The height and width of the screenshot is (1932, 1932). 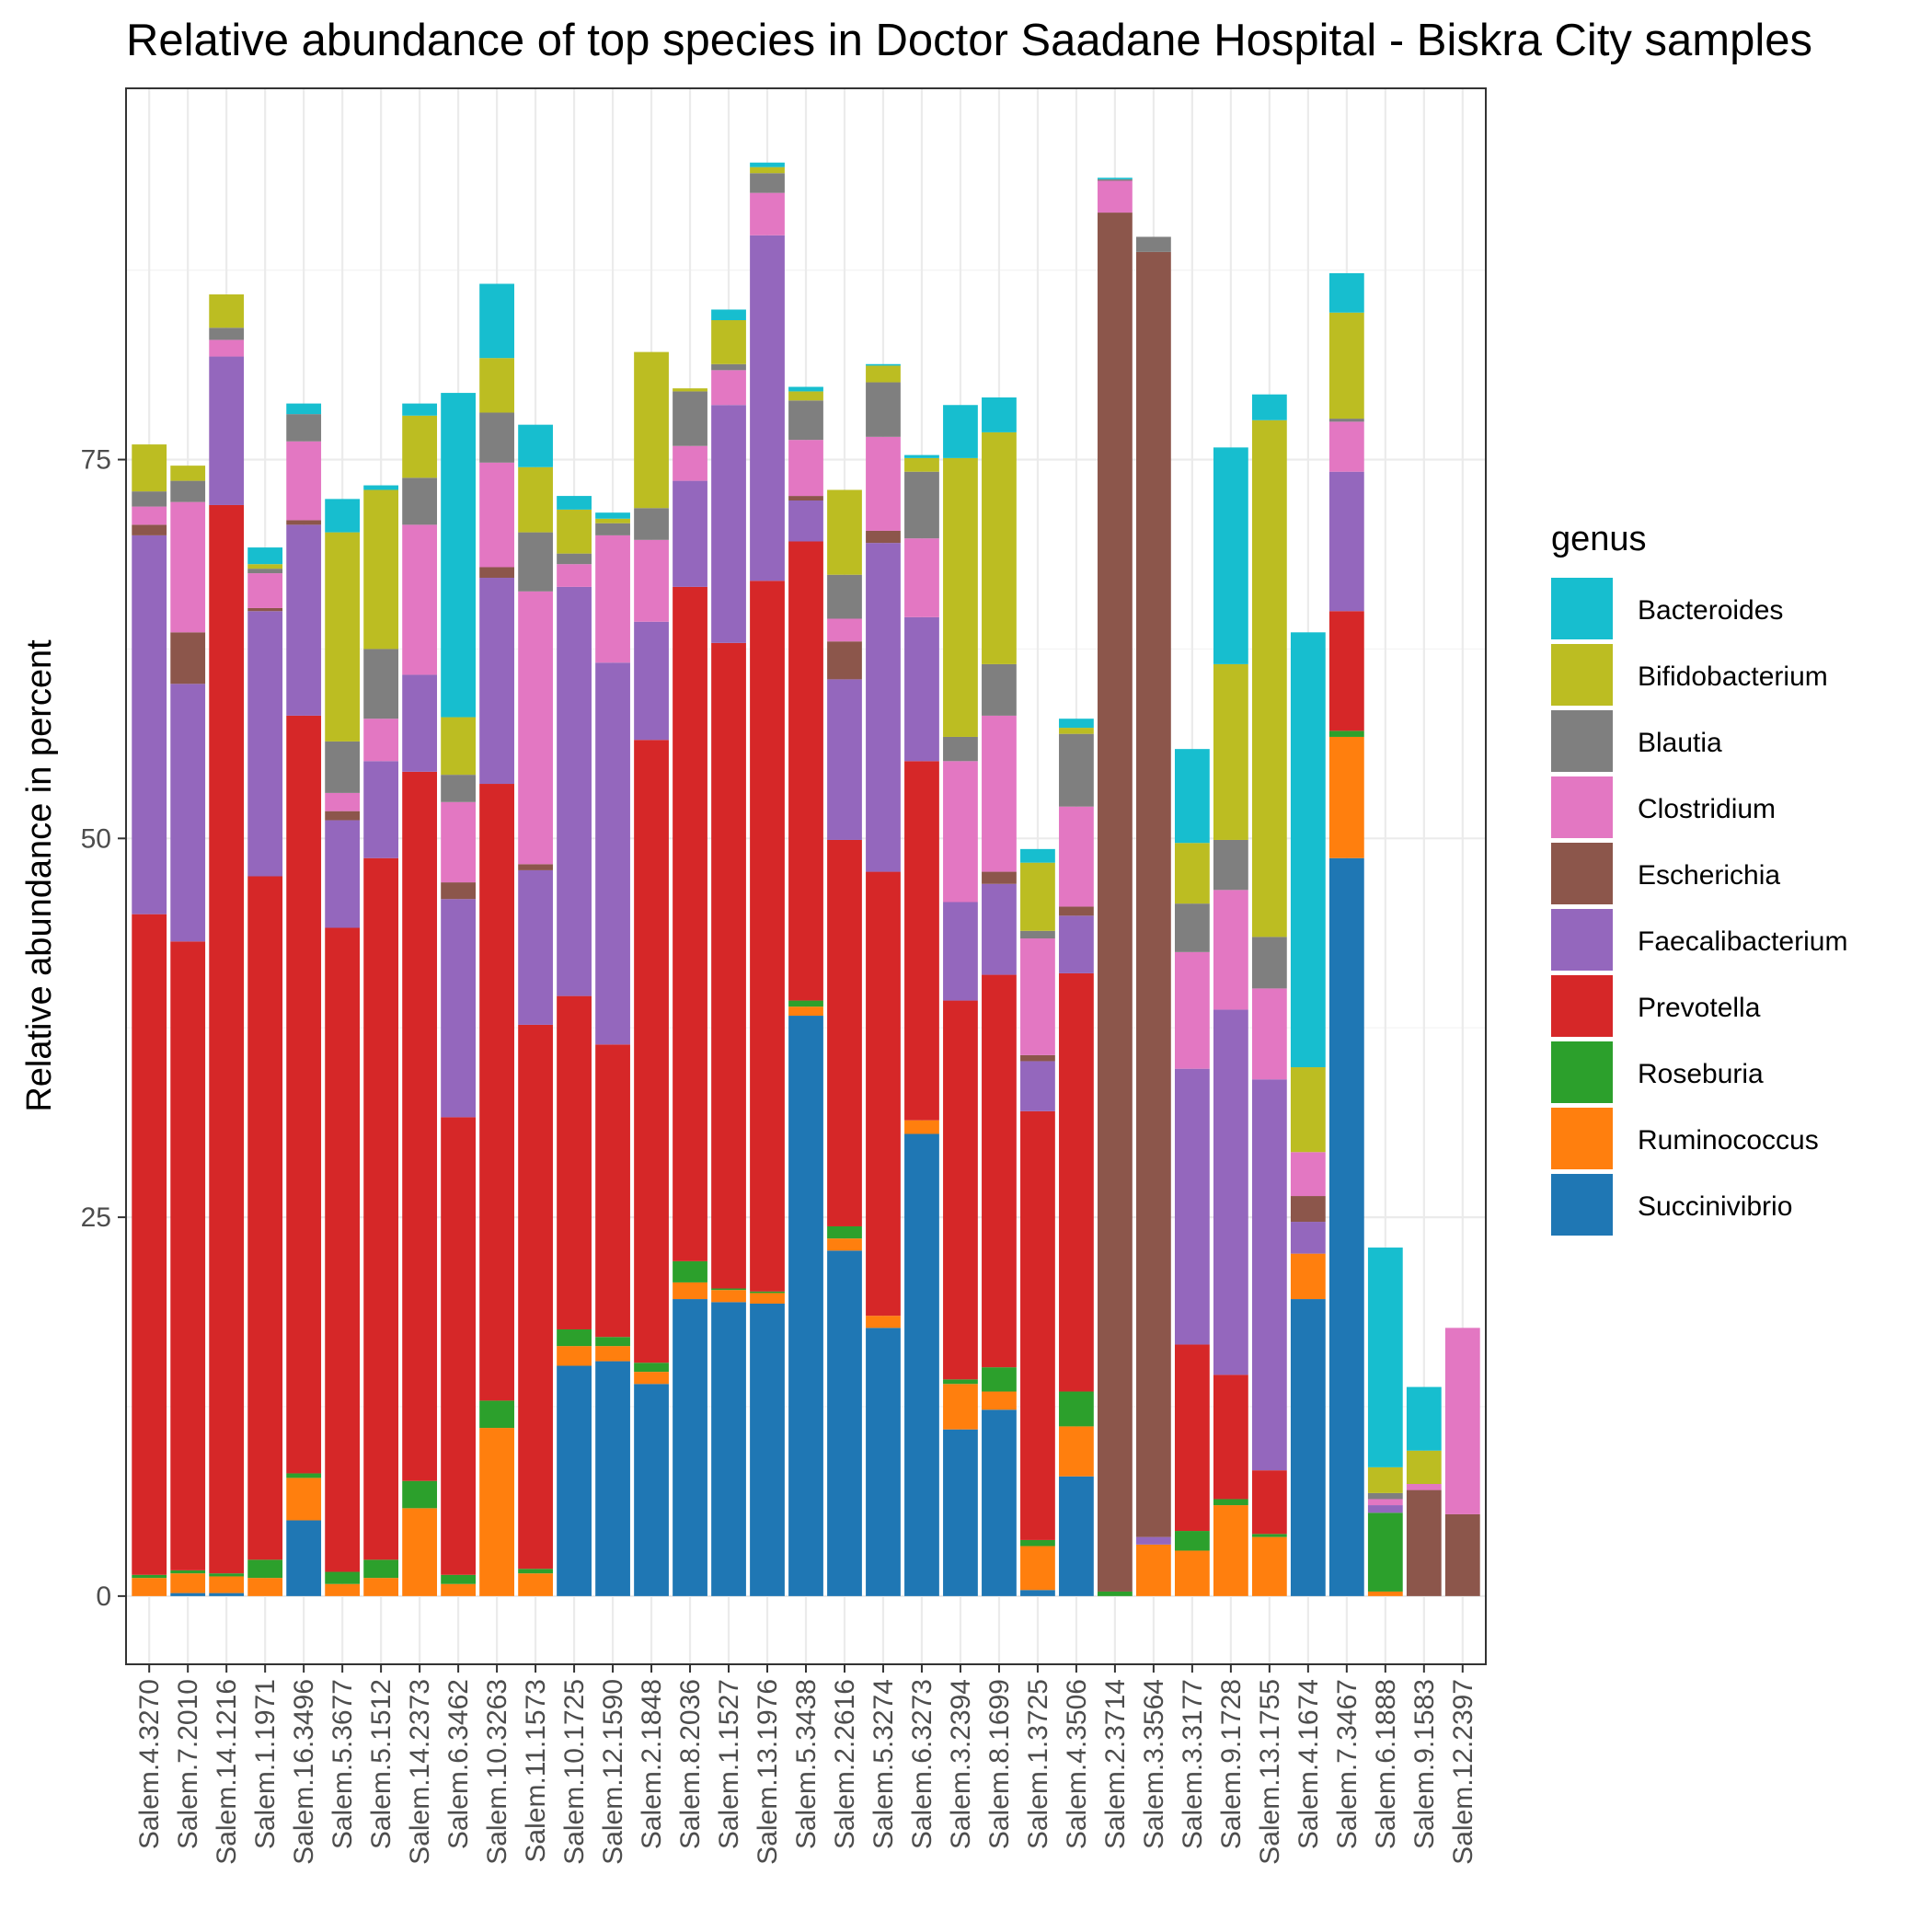 I want to click on x-tick-label: Salem.13.1755, so click(x=1270, y=1772).